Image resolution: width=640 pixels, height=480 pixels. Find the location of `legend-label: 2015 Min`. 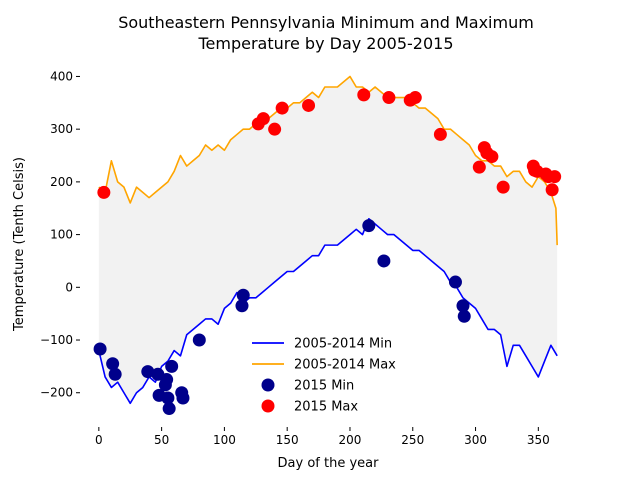

legend-label: 2015 Min is located at coordinates (324, 386).